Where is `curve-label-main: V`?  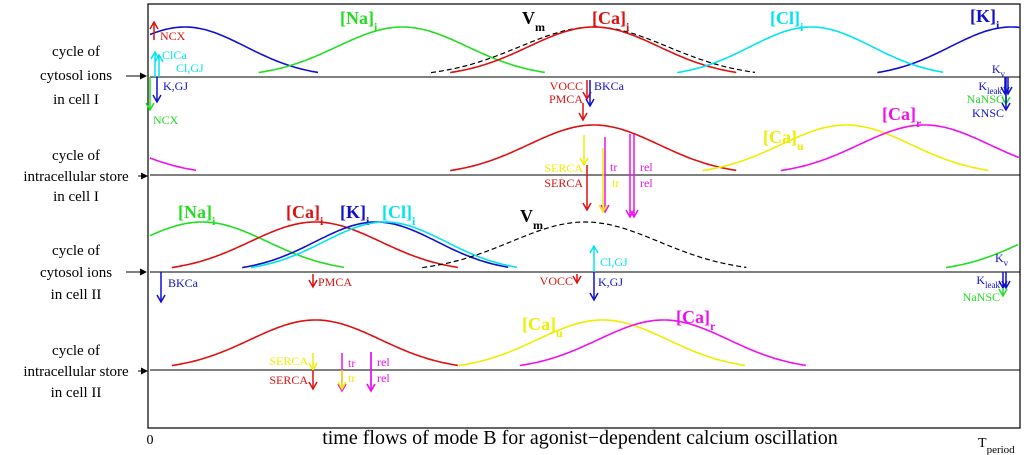
curve-label-main: V is located at coordinates (528, 18).